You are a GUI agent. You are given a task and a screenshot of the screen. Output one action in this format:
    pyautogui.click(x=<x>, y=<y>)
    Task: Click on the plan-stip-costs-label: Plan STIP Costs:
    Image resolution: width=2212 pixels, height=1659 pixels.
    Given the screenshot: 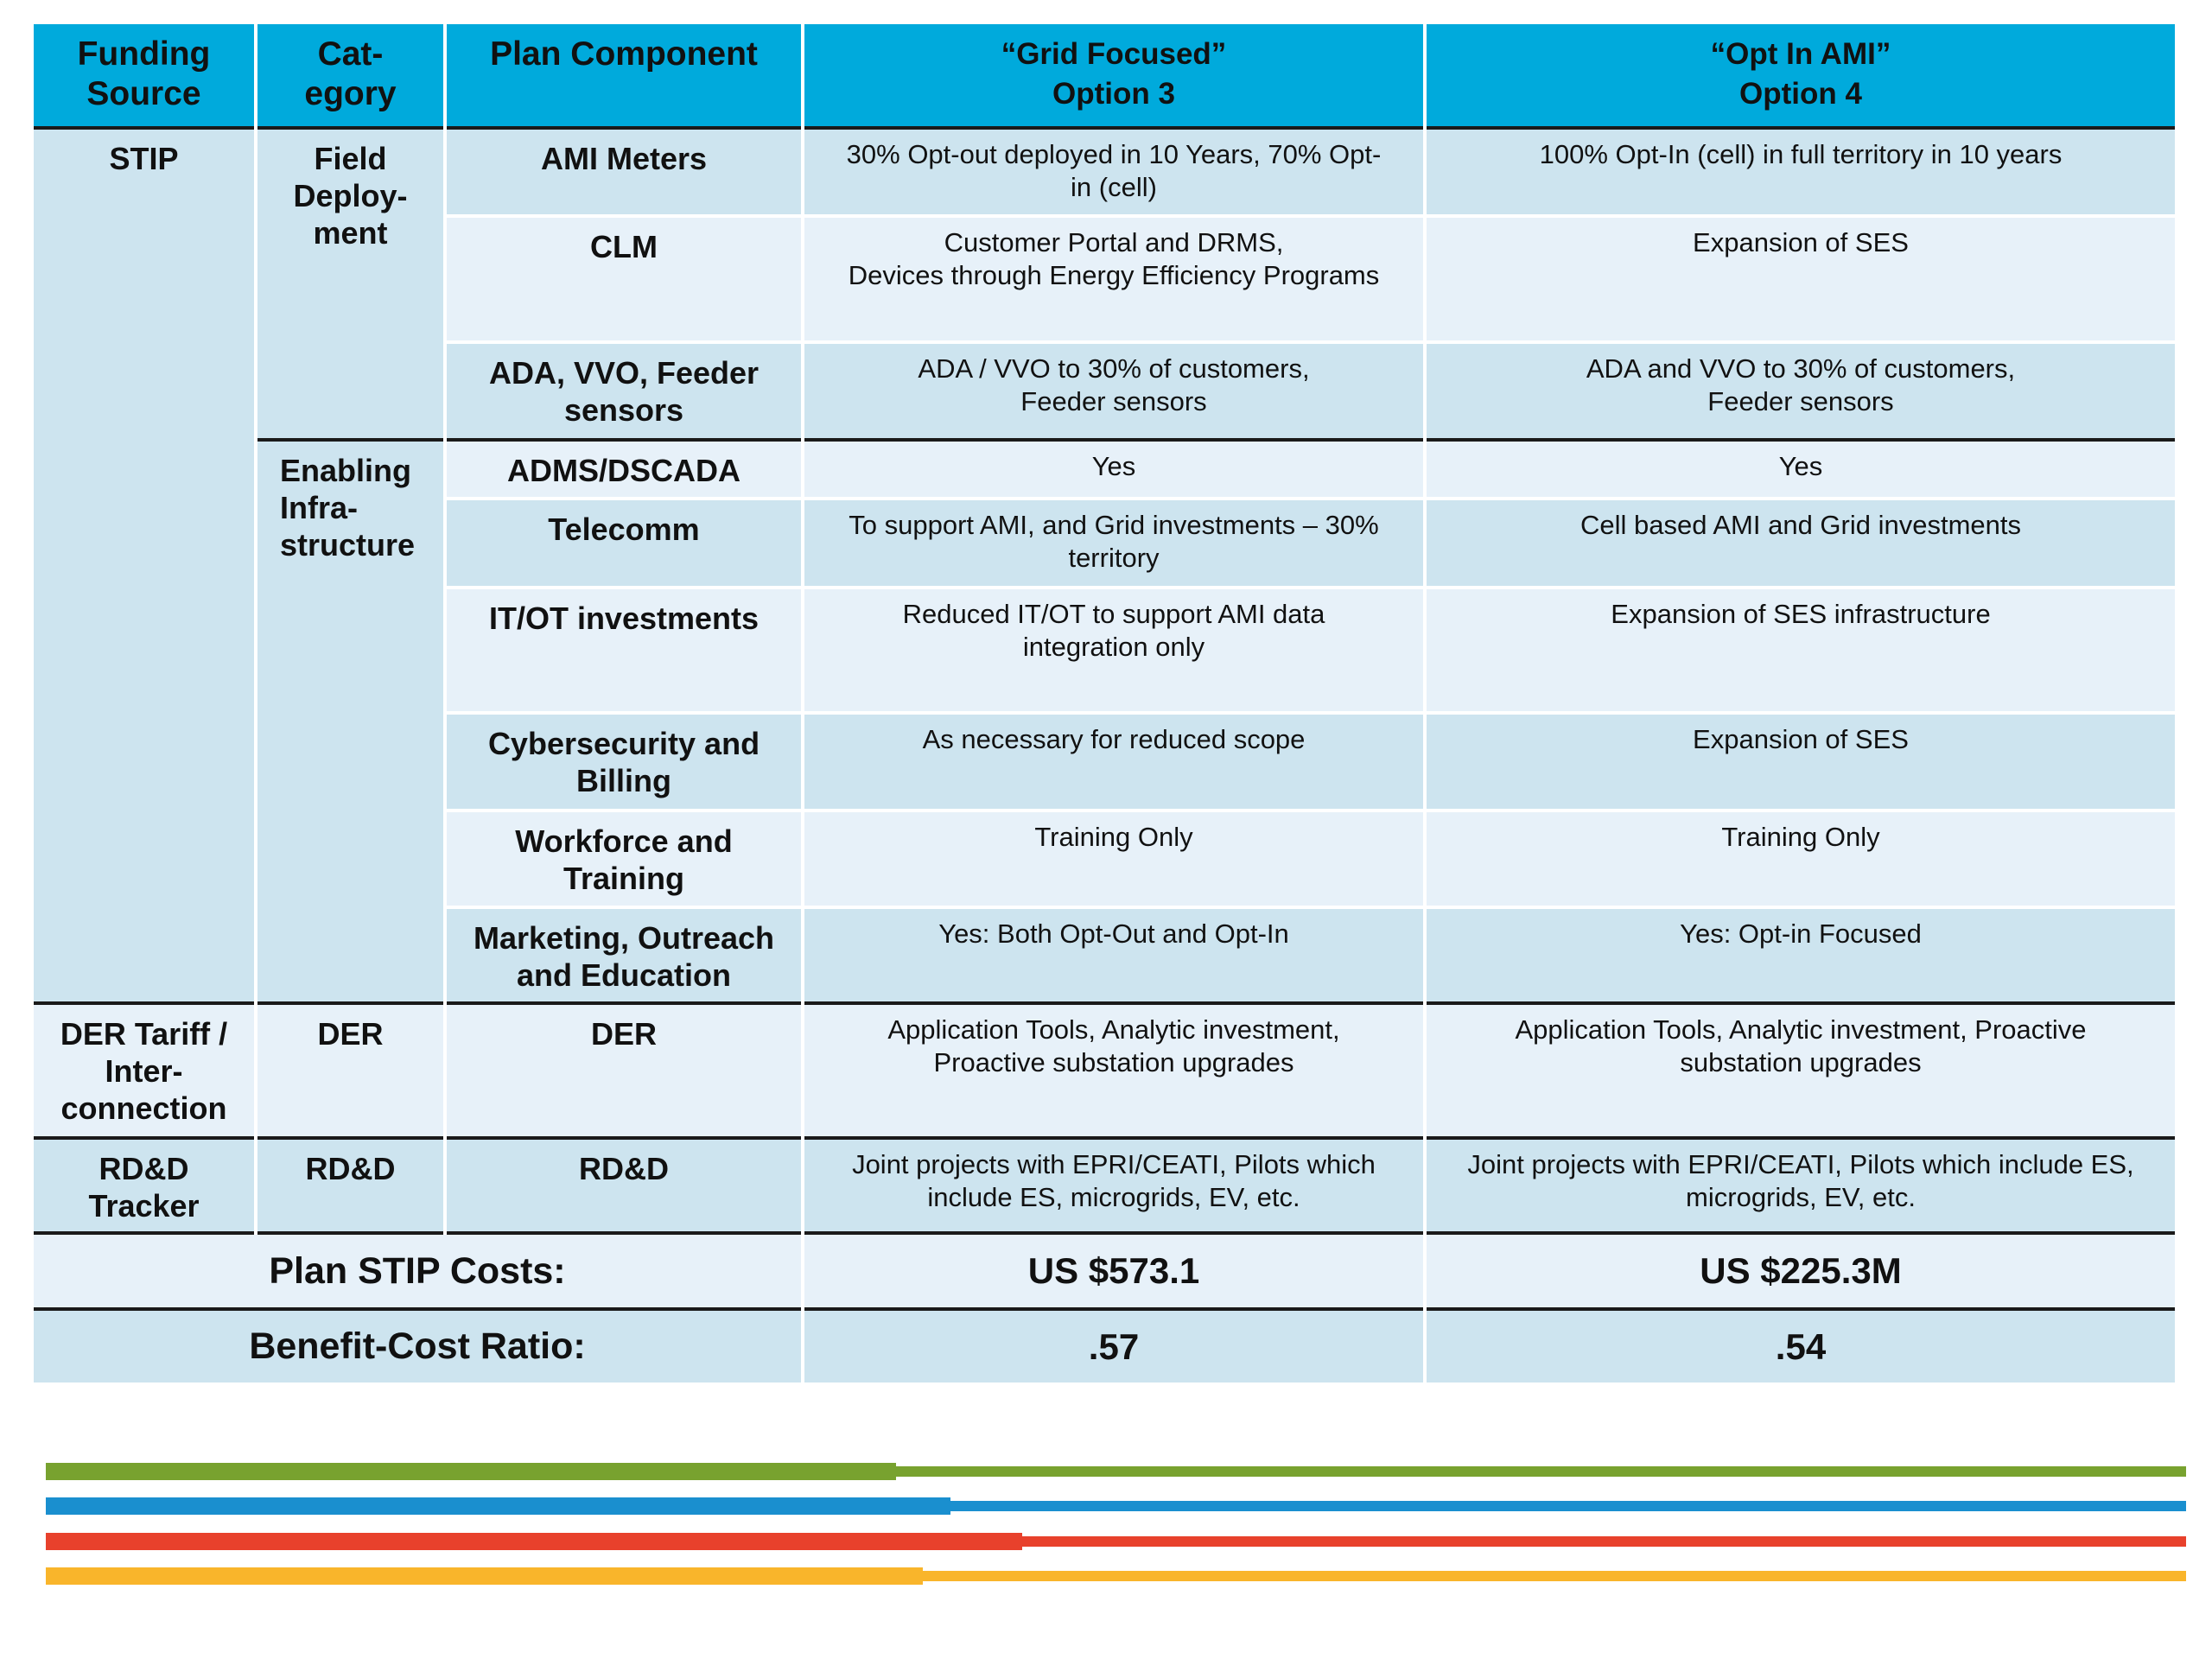 What is the action you would take?
    pyautogui.click(x=417, y=1271)
    